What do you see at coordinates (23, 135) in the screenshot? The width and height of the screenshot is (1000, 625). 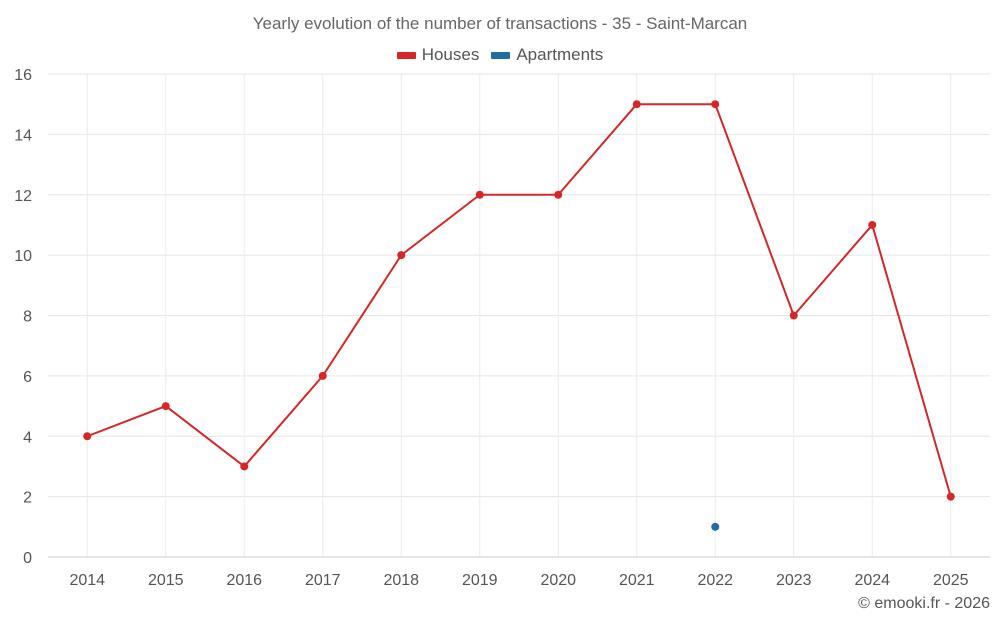 I see `y-tick-label: 14` at bounding box center [23, 135].